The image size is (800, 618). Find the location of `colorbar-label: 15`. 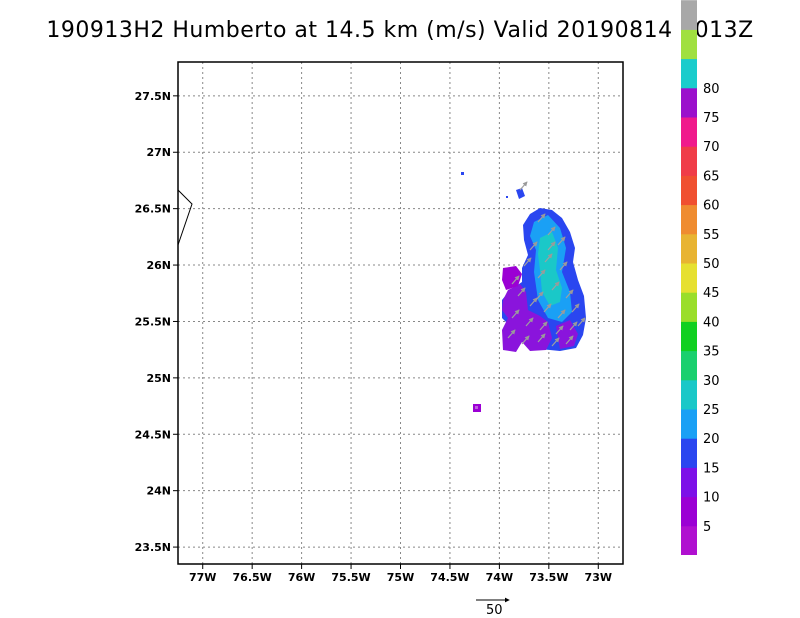

colorbar-label: 15 is located at coordinates (711, 468).